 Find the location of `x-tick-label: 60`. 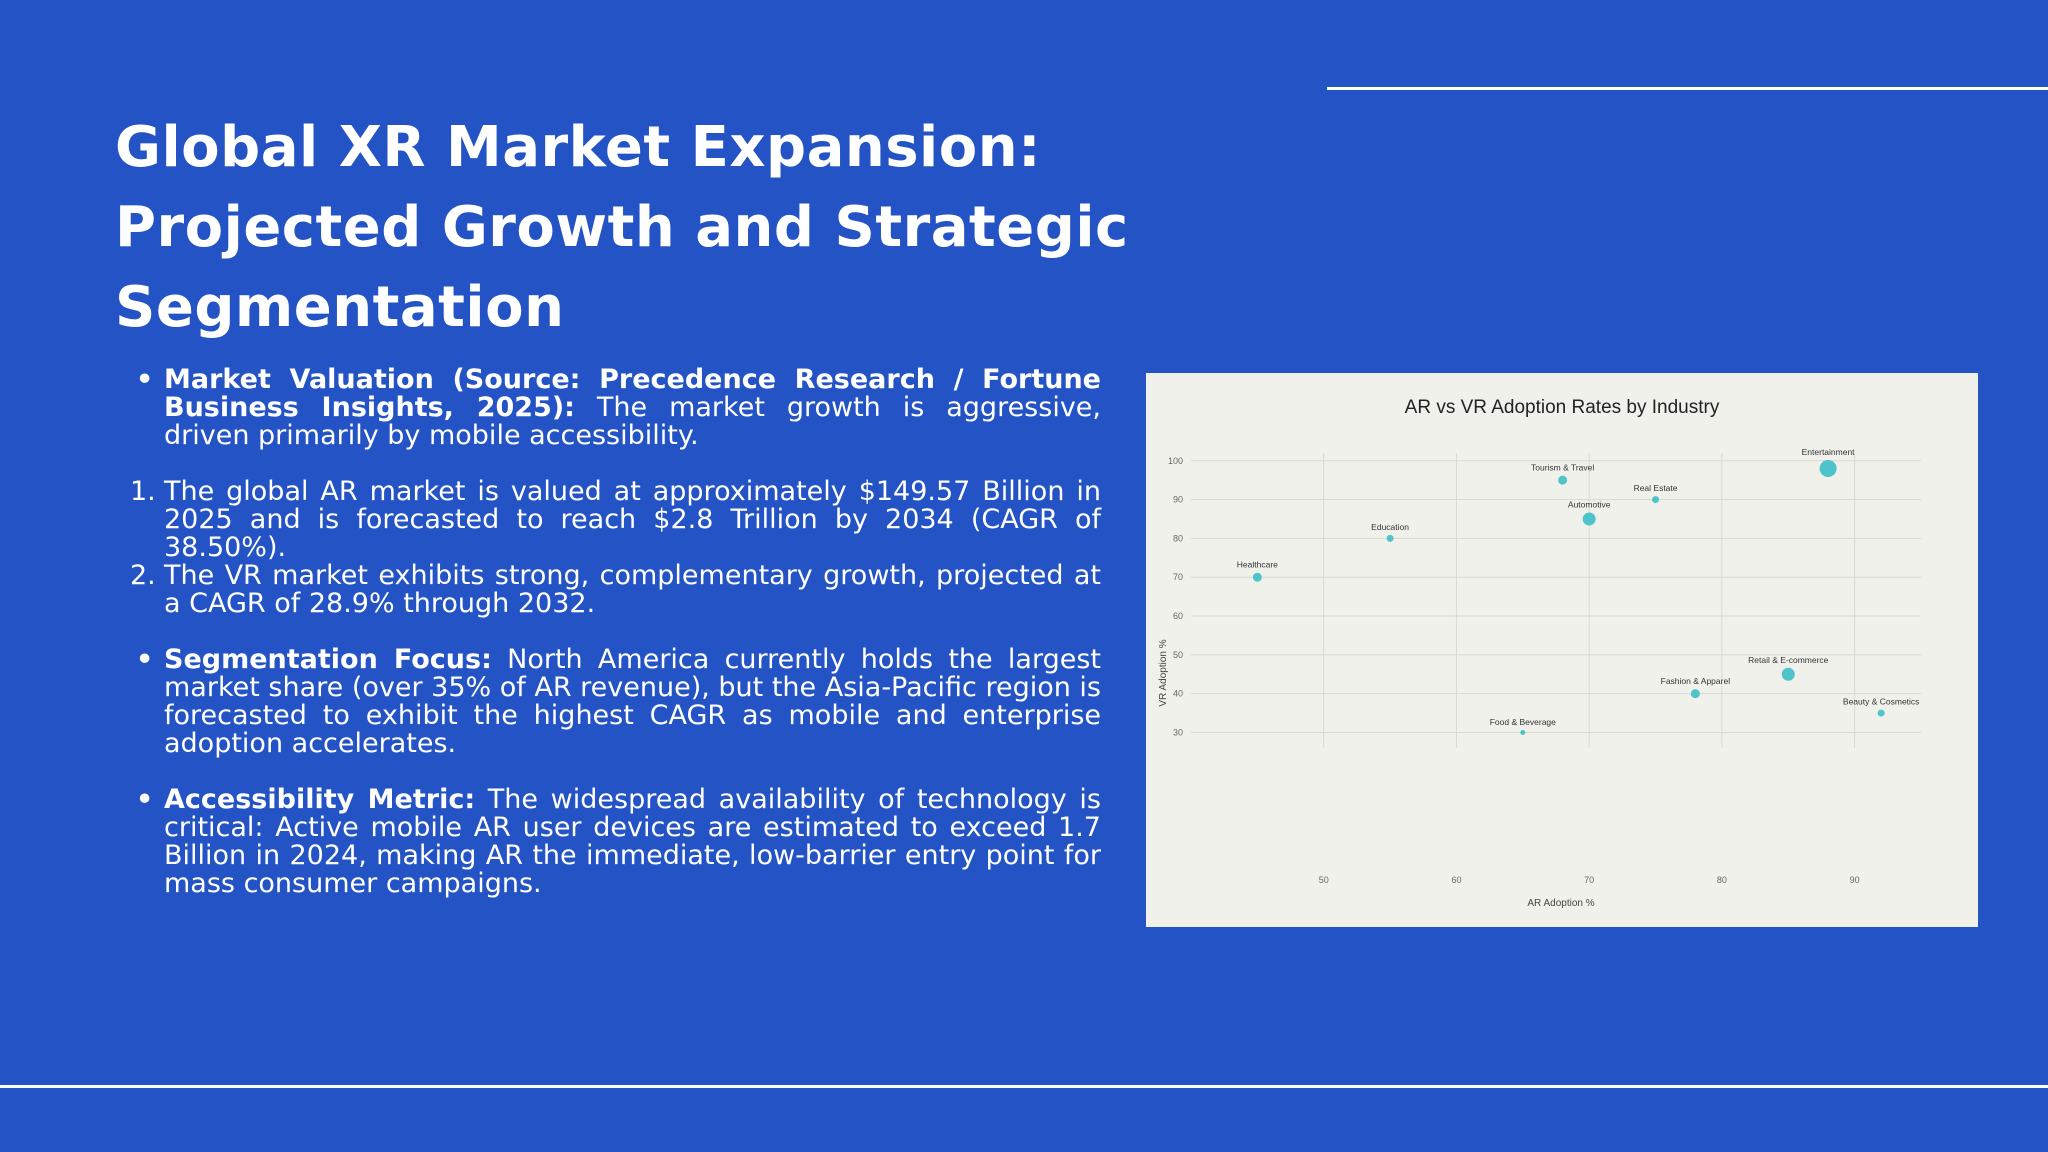

x-tick-label: 60 is located at coordinates (1456, 880).